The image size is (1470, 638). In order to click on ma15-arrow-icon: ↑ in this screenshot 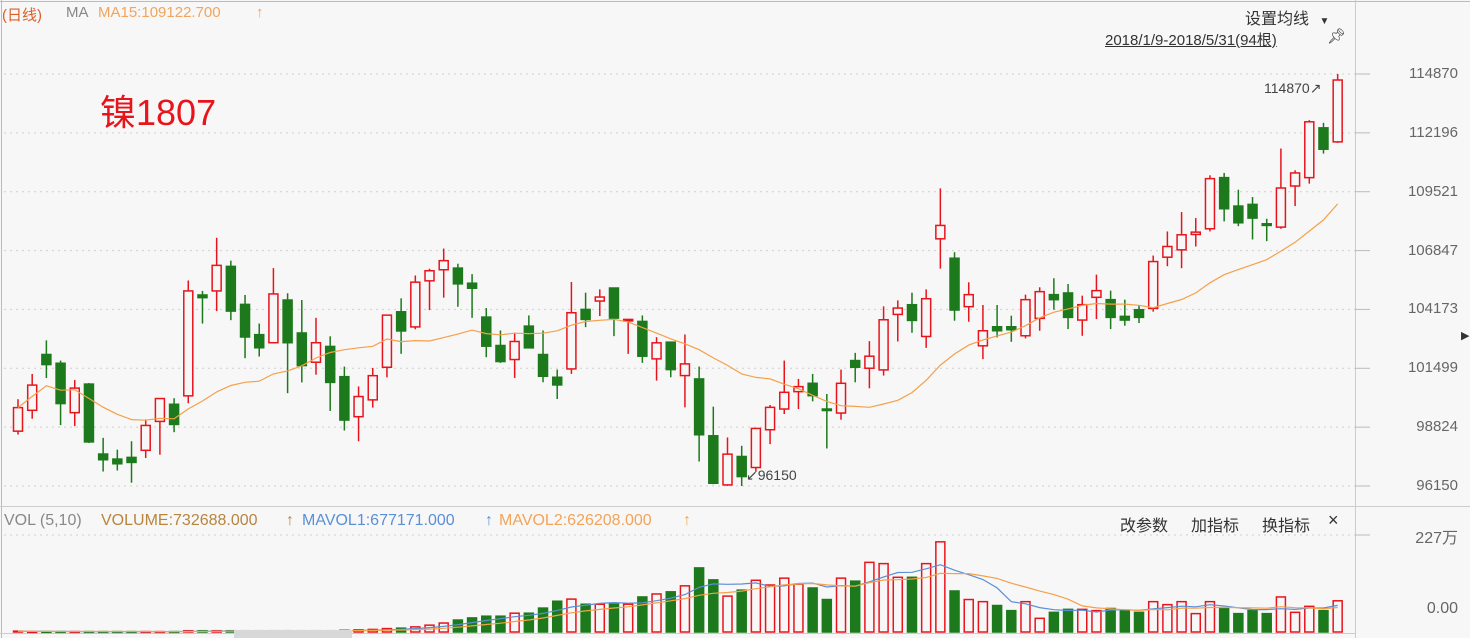, I will do `click(260, 12)`.